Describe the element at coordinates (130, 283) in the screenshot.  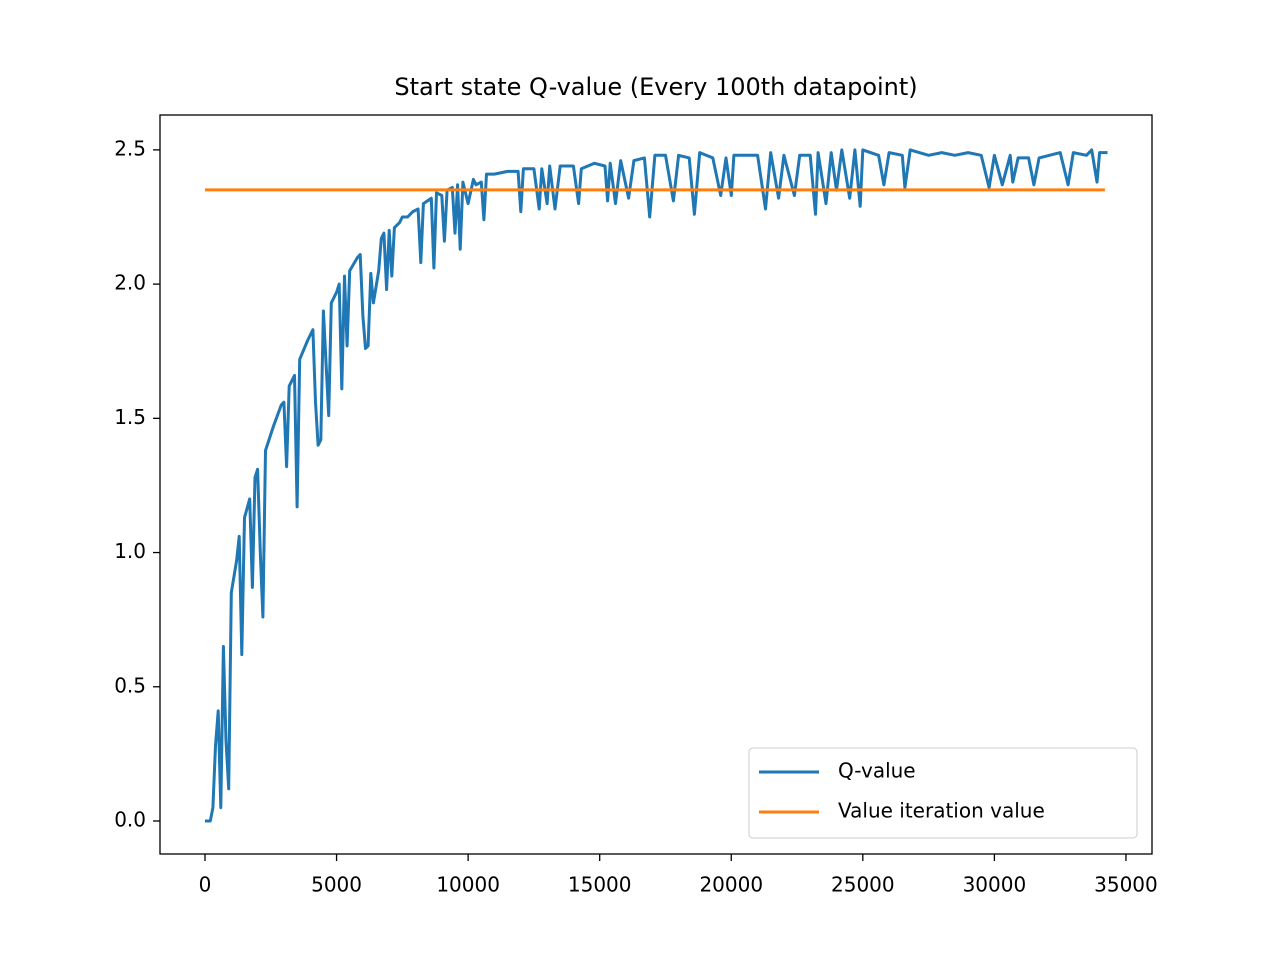
I see `y-tick-label: 2.0` at that location.